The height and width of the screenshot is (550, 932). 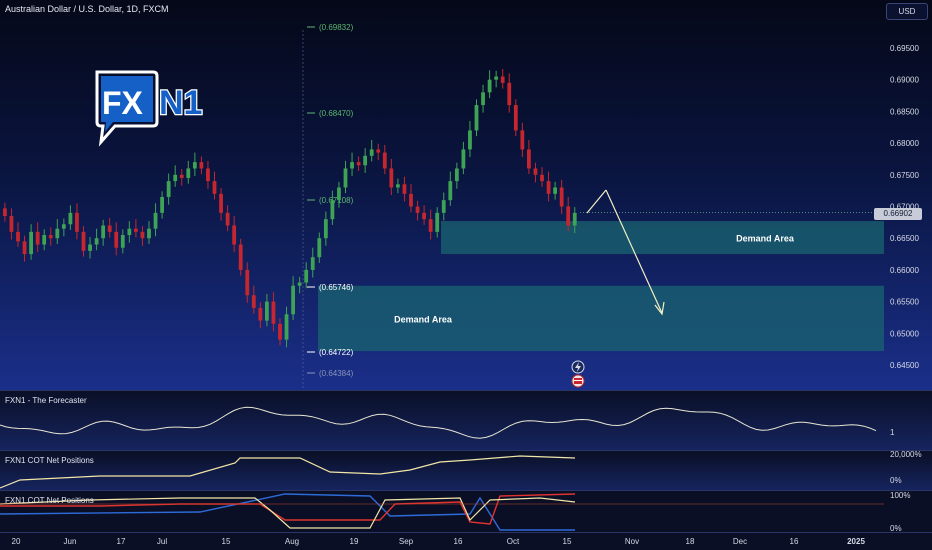 I want to click on lightning-icon, so click(x=578, y=367).